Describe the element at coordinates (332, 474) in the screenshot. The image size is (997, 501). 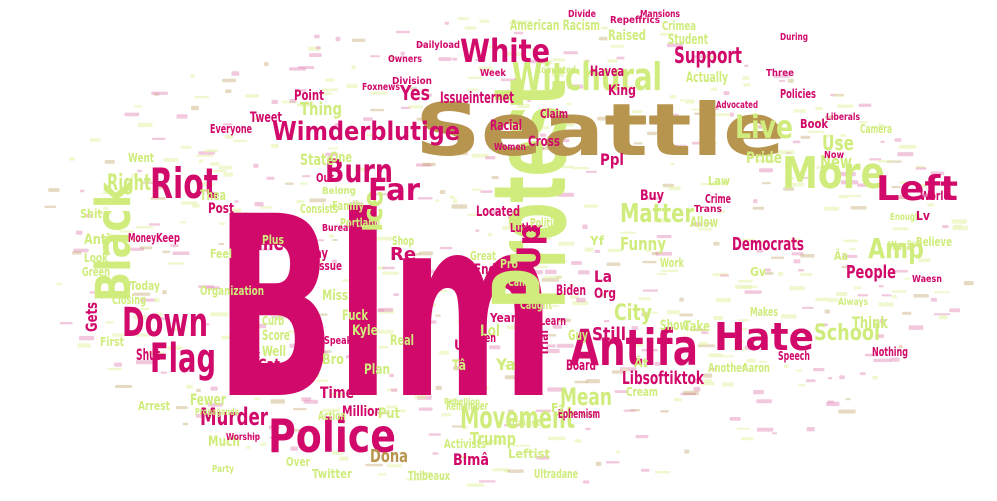
I see `word-twitter: Twitter` at that location.